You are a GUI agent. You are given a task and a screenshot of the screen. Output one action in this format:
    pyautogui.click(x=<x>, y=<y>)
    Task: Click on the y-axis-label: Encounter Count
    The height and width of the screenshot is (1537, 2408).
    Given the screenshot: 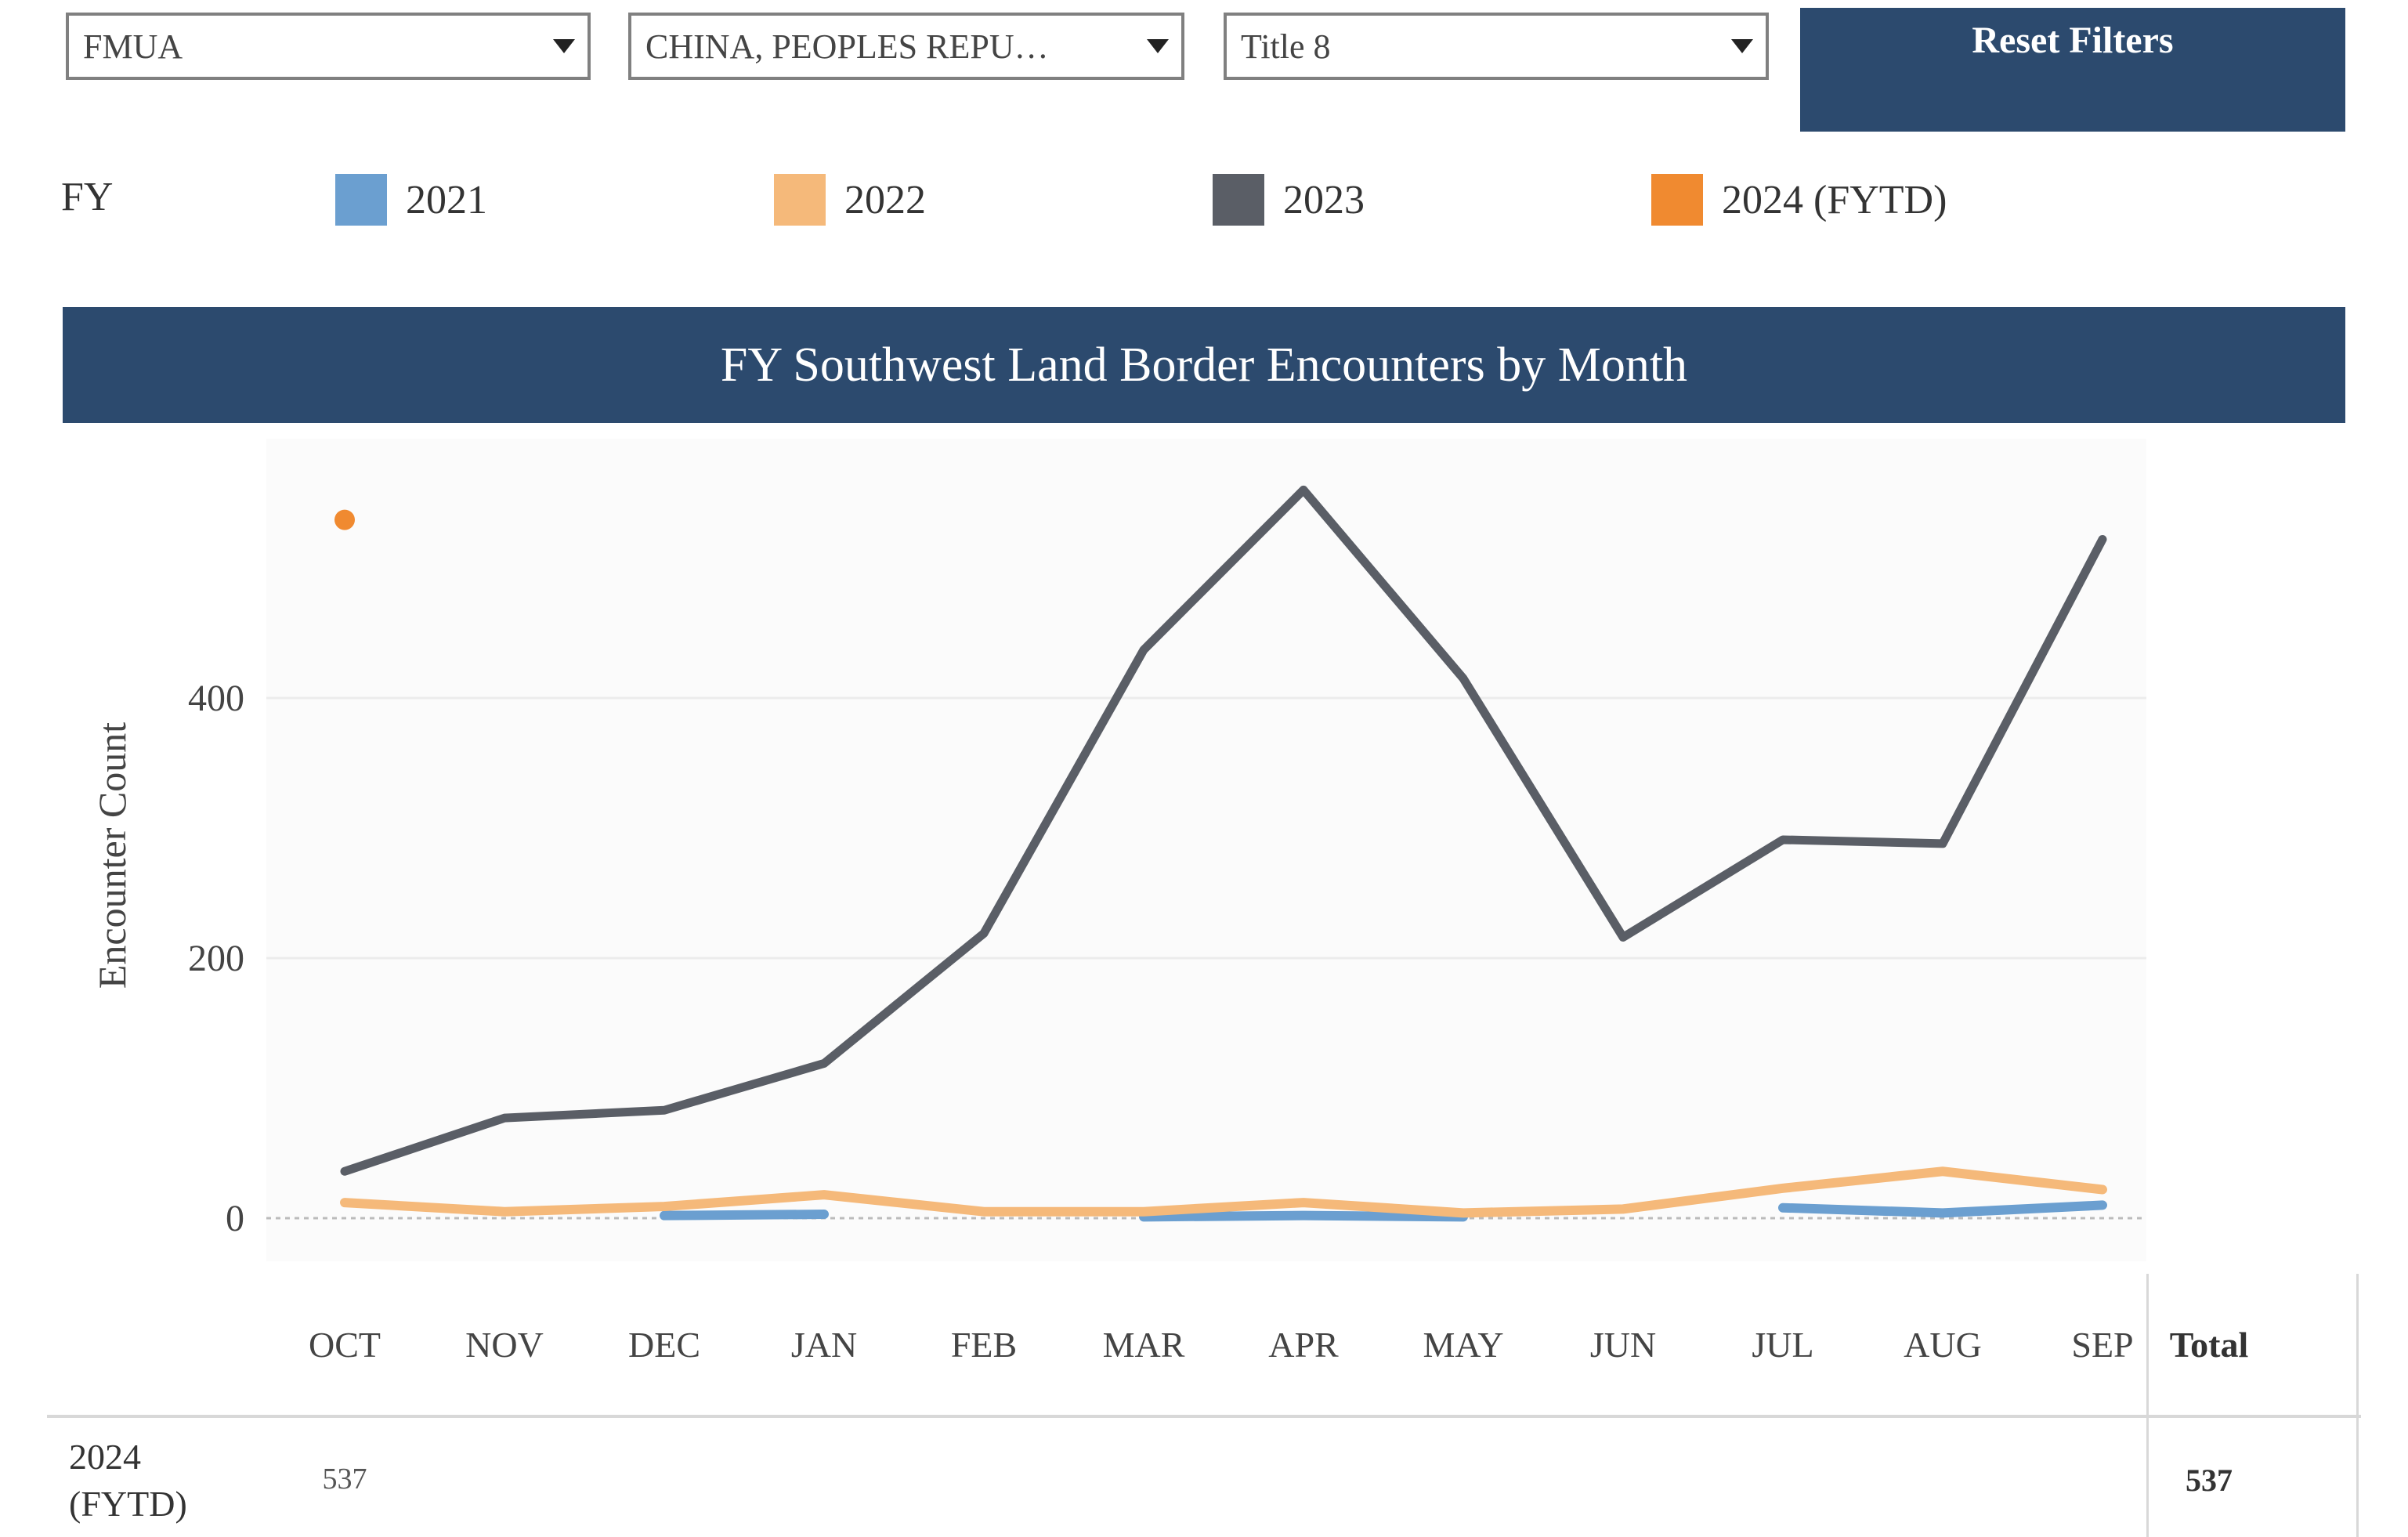 What is the action you would take?
    pyautogui.click(x=112, y=856)
    